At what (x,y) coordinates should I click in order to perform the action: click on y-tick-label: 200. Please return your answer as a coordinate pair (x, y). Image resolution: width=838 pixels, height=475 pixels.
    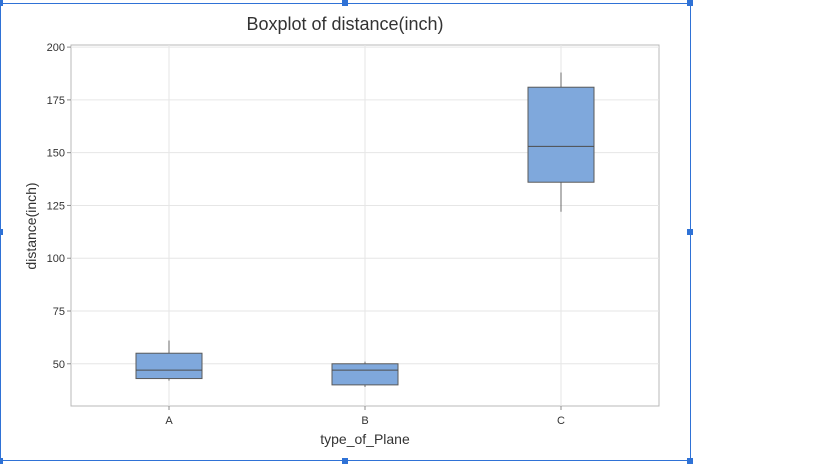
    Looking at the image, I should click on (56, 48).